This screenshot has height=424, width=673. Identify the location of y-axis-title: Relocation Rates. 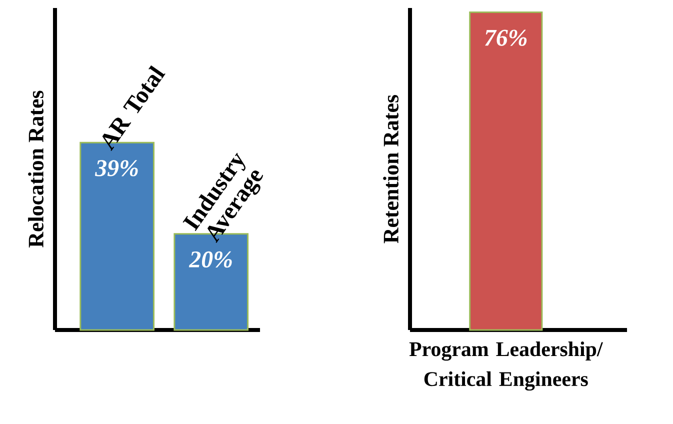
(36, 169).